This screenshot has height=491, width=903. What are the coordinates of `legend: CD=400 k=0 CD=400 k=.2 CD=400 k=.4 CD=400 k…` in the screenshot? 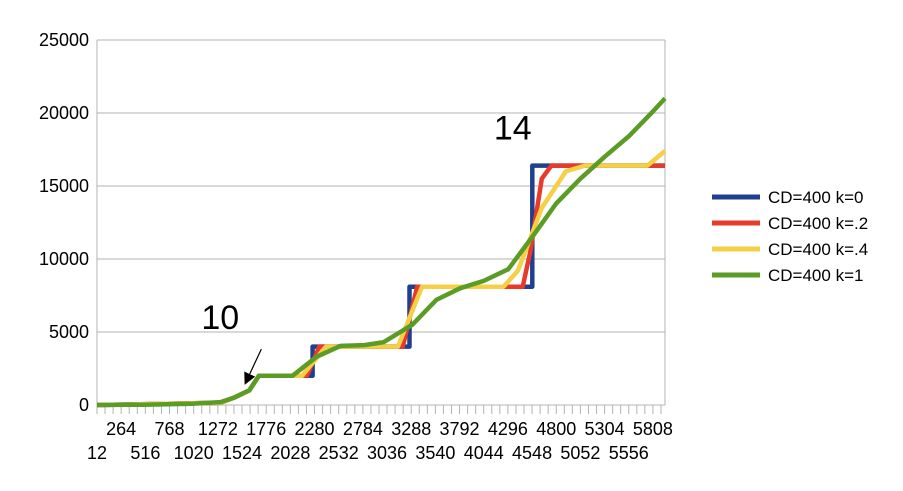 It's located at (790, 236).